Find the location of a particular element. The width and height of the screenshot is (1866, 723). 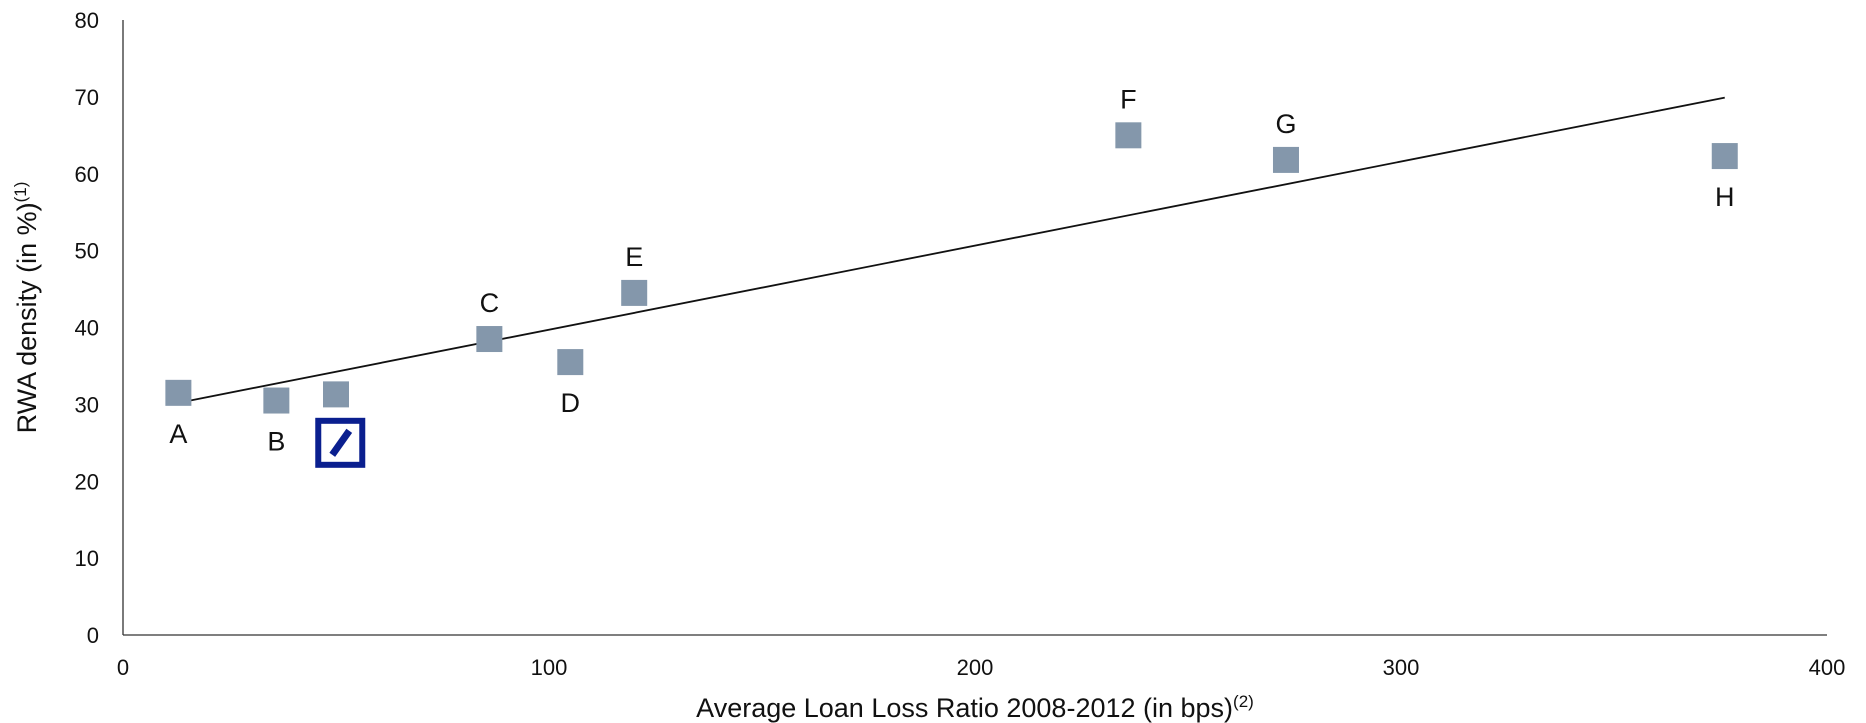

logo-slash is located at coordinates (341, 442).